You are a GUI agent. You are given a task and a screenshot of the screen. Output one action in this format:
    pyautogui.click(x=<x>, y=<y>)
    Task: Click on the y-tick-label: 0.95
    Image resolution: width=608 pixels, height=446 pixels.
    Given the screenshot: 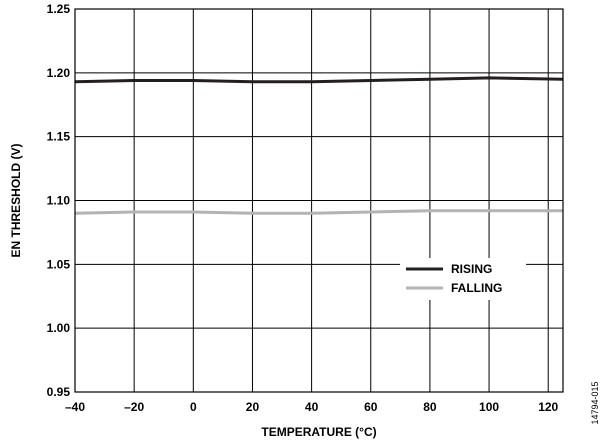 What is the action you would take?
    pyautogui.click(x=59, y=392)
    